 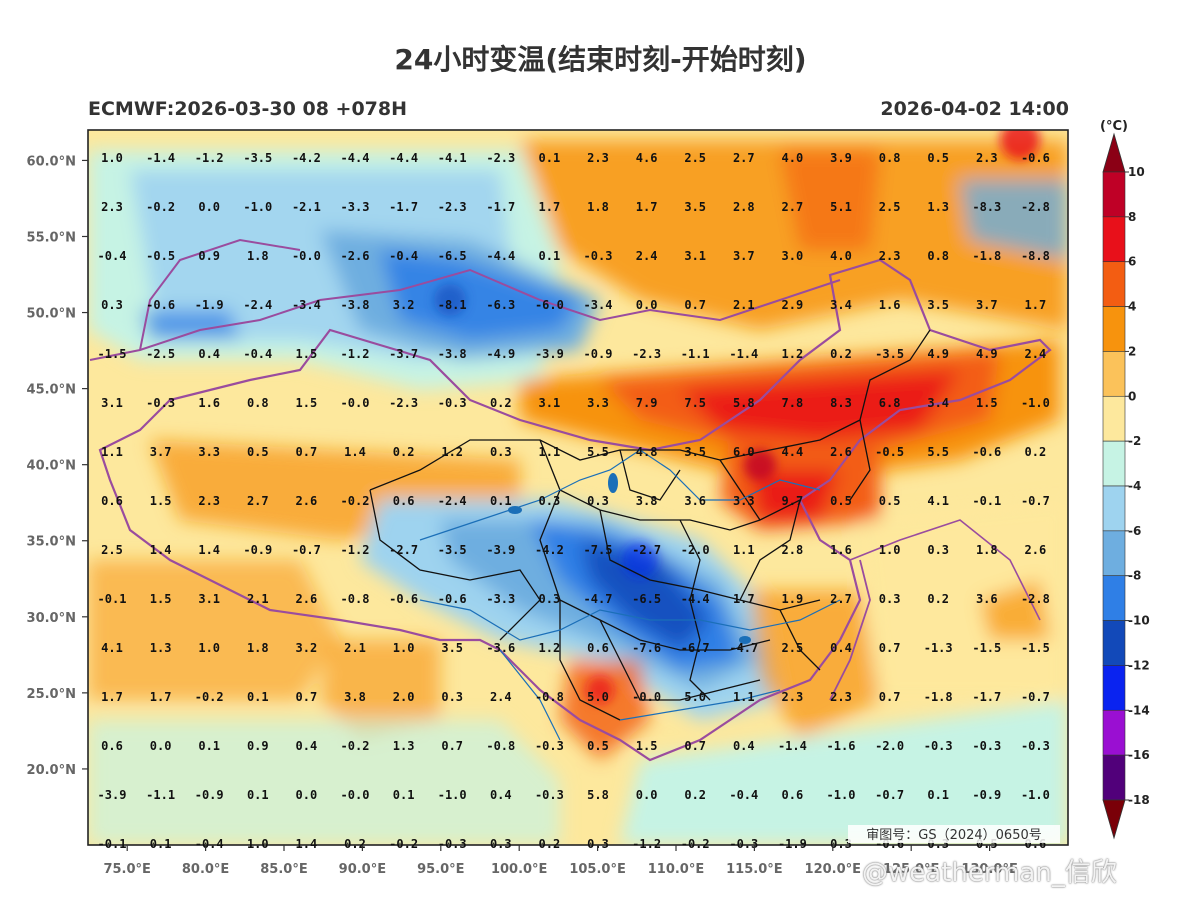 I want to click on coast-line, so click(x=945, y=570).